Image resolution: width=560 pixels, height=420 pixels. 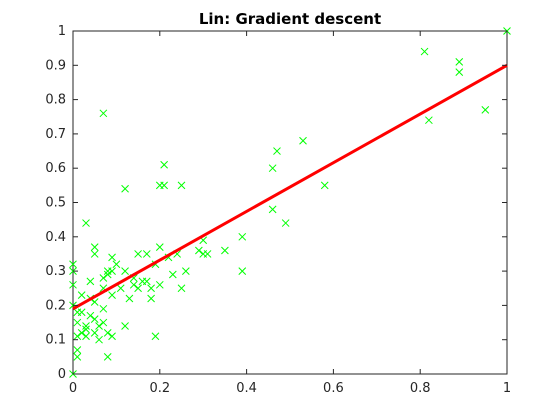 What do you see at coordinates (290, 19) in the screenshot?
I see `chart-title: Lin: Gradient descent` at bounding box center [290, 19].